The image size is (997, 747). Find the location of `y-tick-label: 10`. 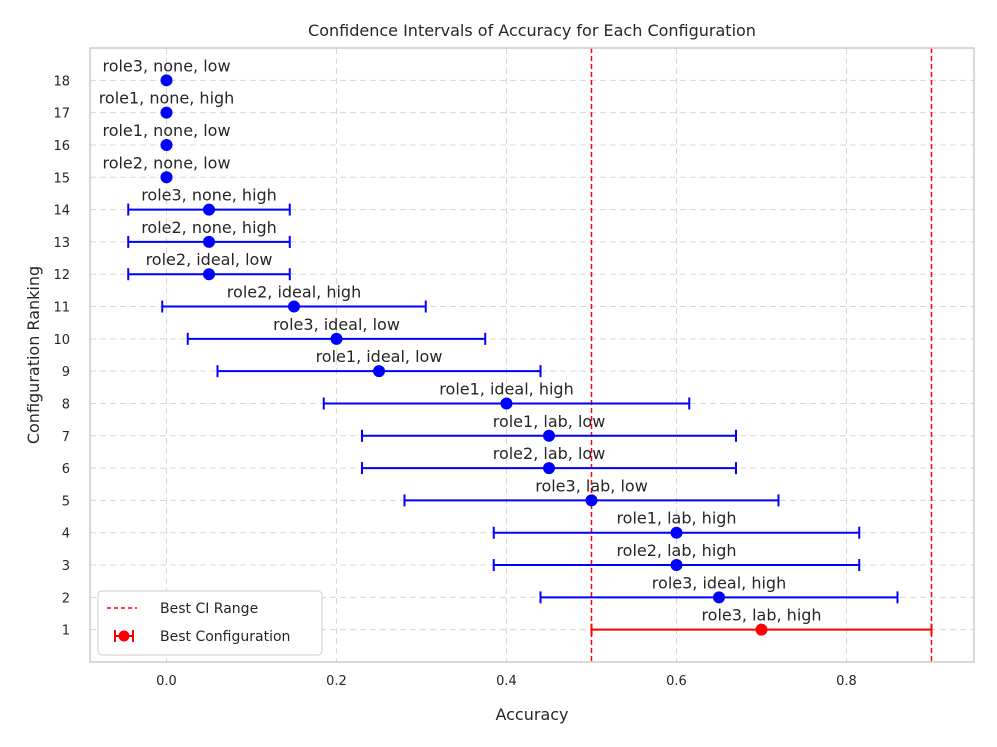

y-tick-label: 10 is located at coordinates (61, 340).